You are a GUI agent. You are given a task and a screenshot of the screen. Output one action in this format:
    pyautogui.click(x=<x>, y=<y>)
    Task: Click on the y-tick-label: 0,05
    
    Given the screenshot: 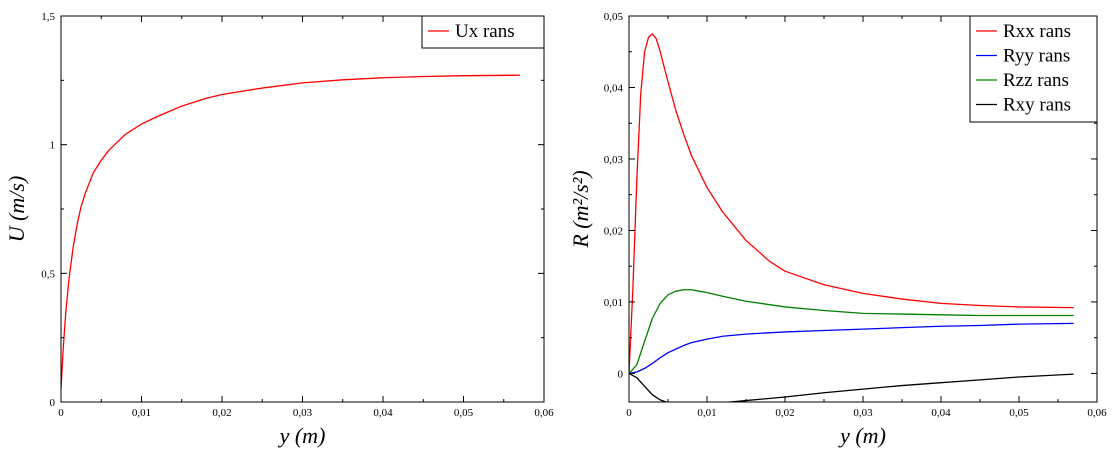 What is the action you would take?
    pyautogui.click(x=614, y=17)
    